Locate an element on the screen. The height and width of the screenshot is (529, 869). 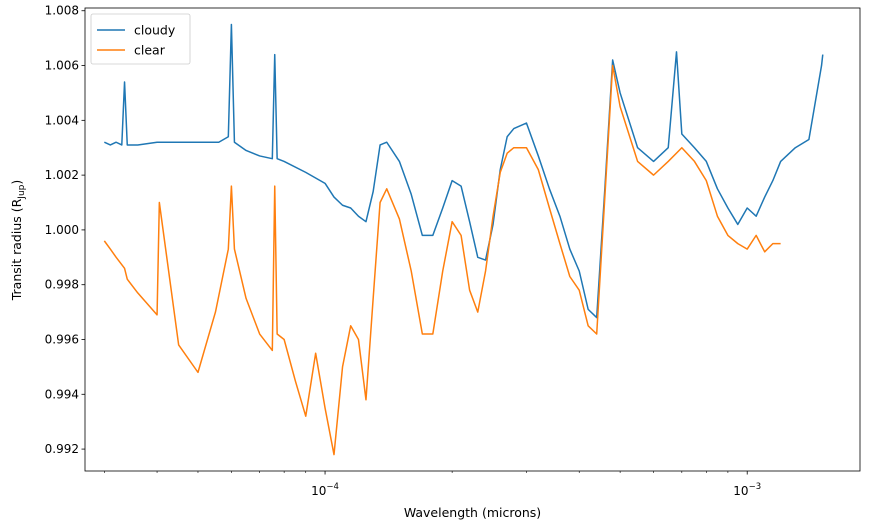
legend-label-cloudy: cloudy is located at coordinates (155, 30).